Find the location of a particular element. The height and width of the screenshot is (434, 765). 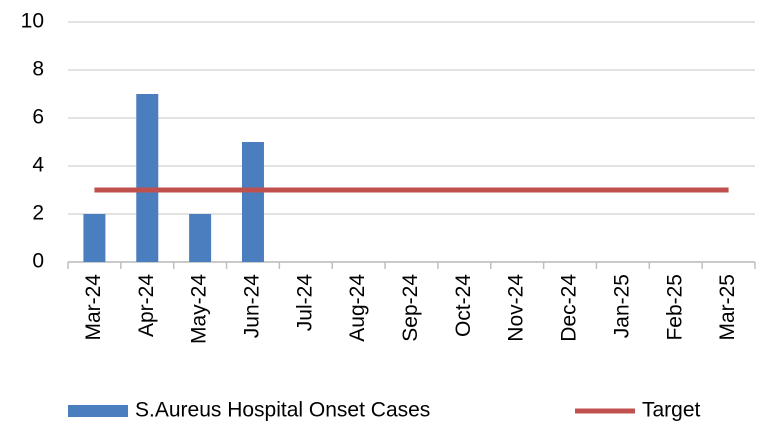

y-tick-label: 4 is located at coordinates (38, 165).